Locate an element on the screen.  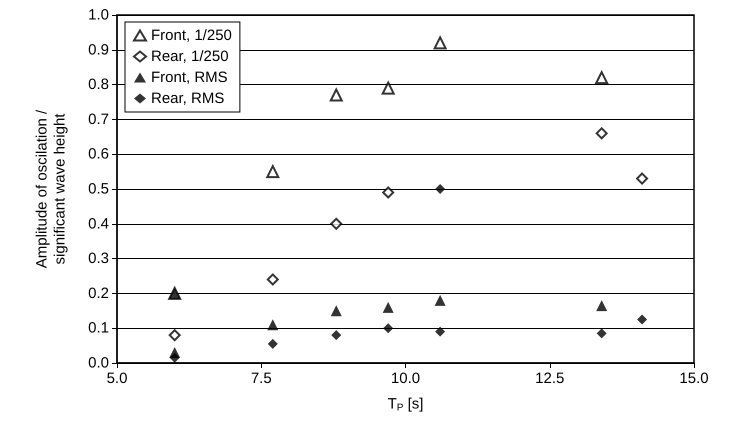
y-tick-label: 0.8 is located at coordinates (98, 85).